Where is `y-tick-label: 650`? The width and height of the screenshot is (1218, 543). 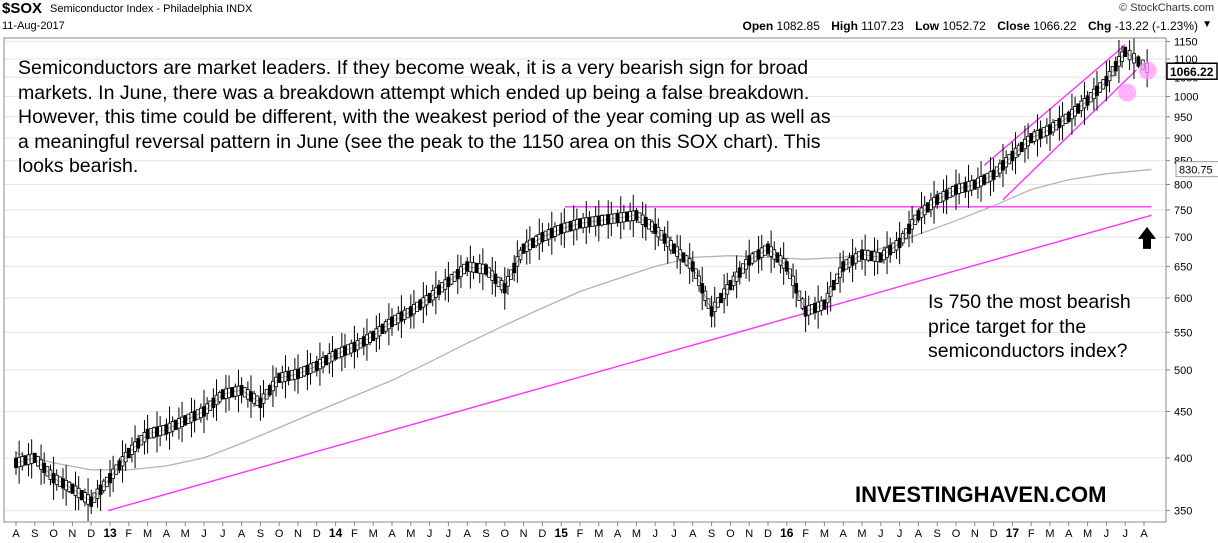 y-tick-label: 650 is located at coordinates (1183, 267).